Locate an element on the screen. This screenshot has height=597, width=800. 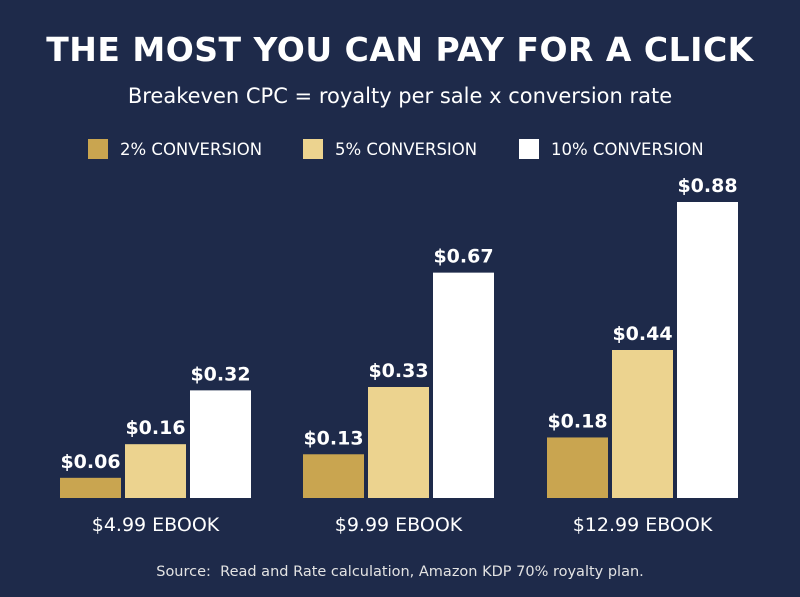
bar-4-99-5pct is located at coordinates (155, 471).